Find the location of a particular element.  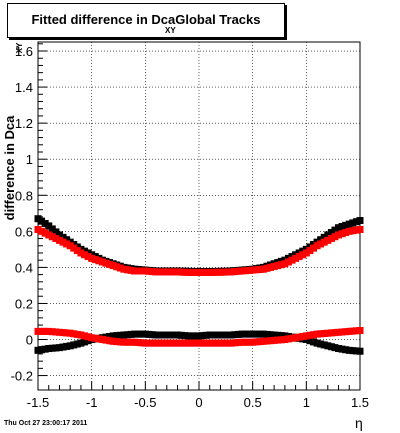

y-axis-label-subscript: XY is located at coordinates (19, 47).